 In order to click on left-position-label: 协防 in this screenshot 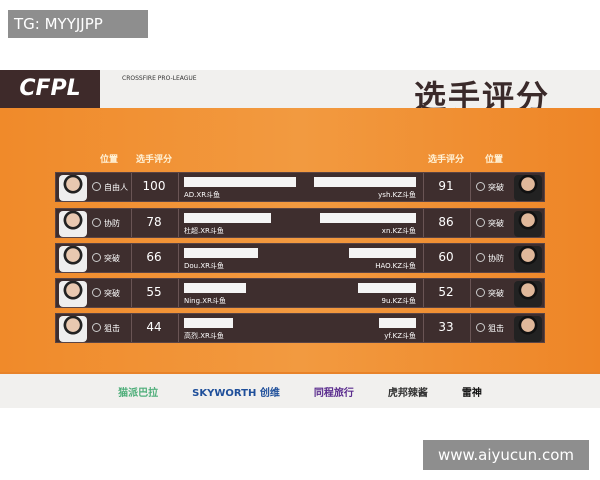, I will do `click(112, 223)`.